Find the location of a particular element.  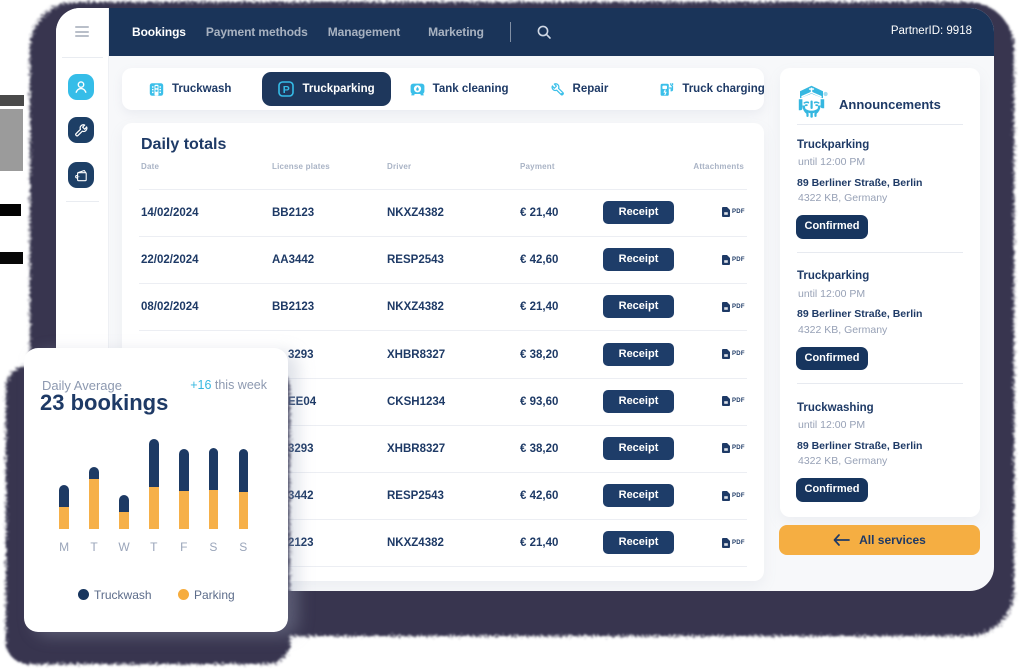

svg-text: P is located at coordinates (286, 90).